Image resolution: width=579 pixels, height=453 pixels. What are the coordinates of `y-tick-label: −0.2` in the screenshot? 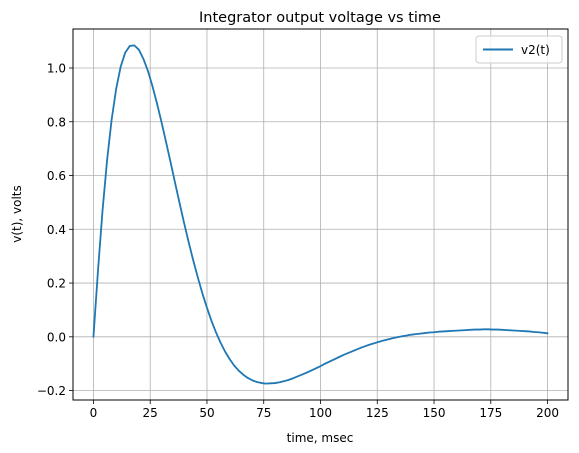 It's located at (51, 391).